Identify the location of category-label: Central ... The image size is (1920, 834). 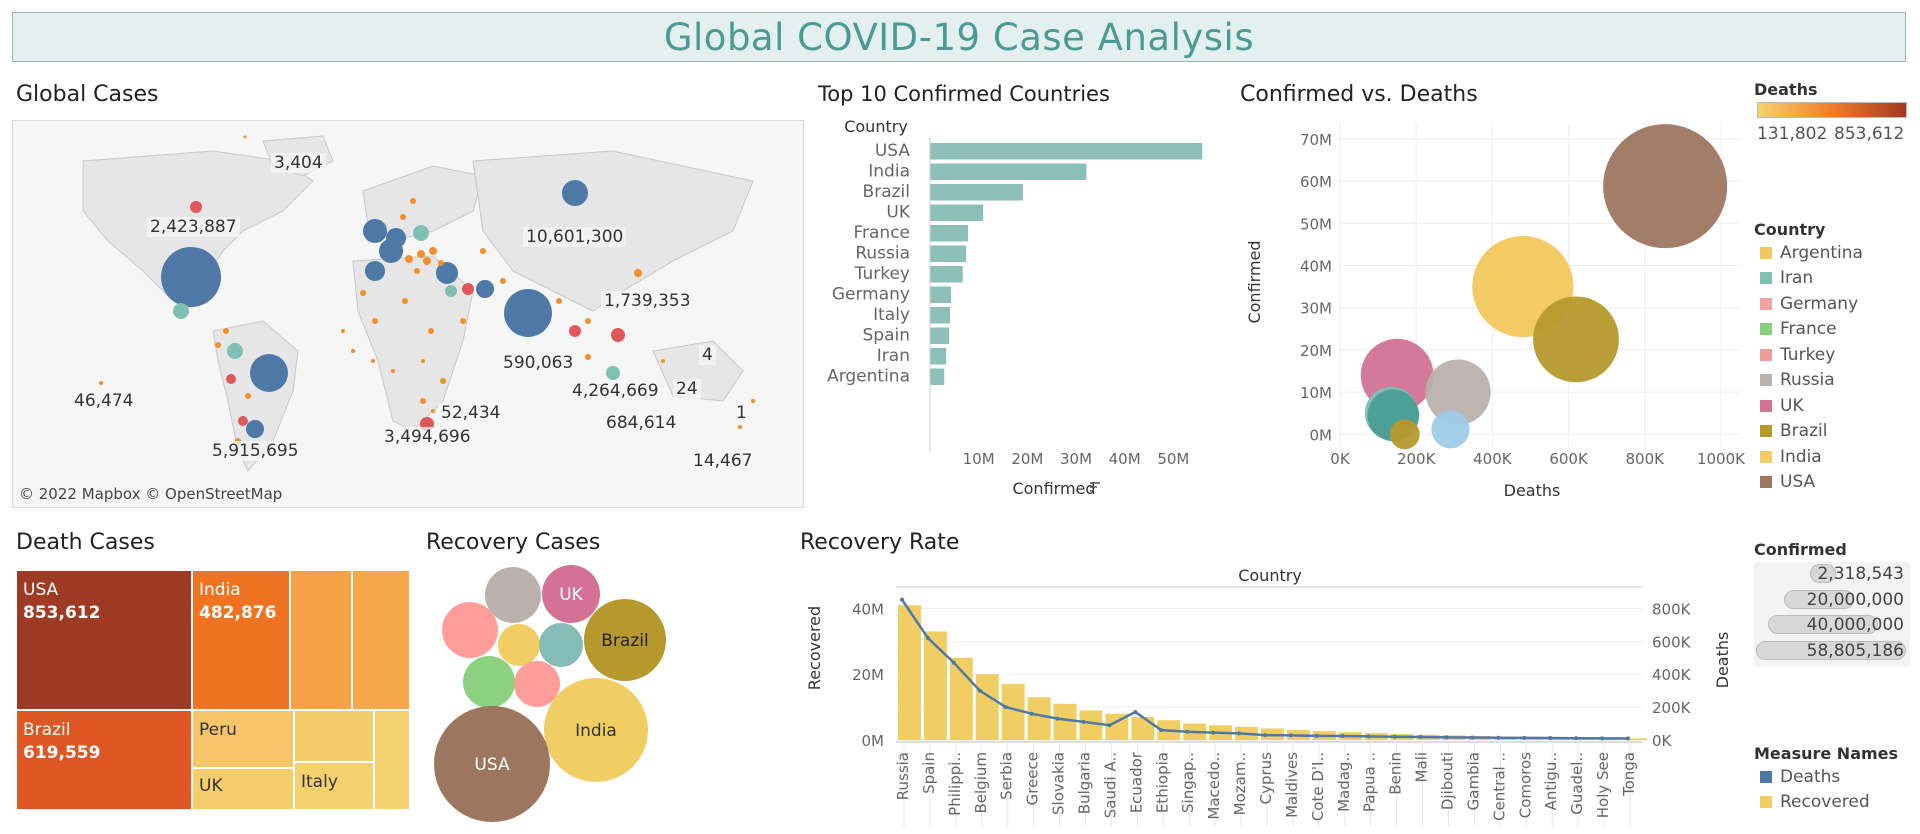
(1499, 786).